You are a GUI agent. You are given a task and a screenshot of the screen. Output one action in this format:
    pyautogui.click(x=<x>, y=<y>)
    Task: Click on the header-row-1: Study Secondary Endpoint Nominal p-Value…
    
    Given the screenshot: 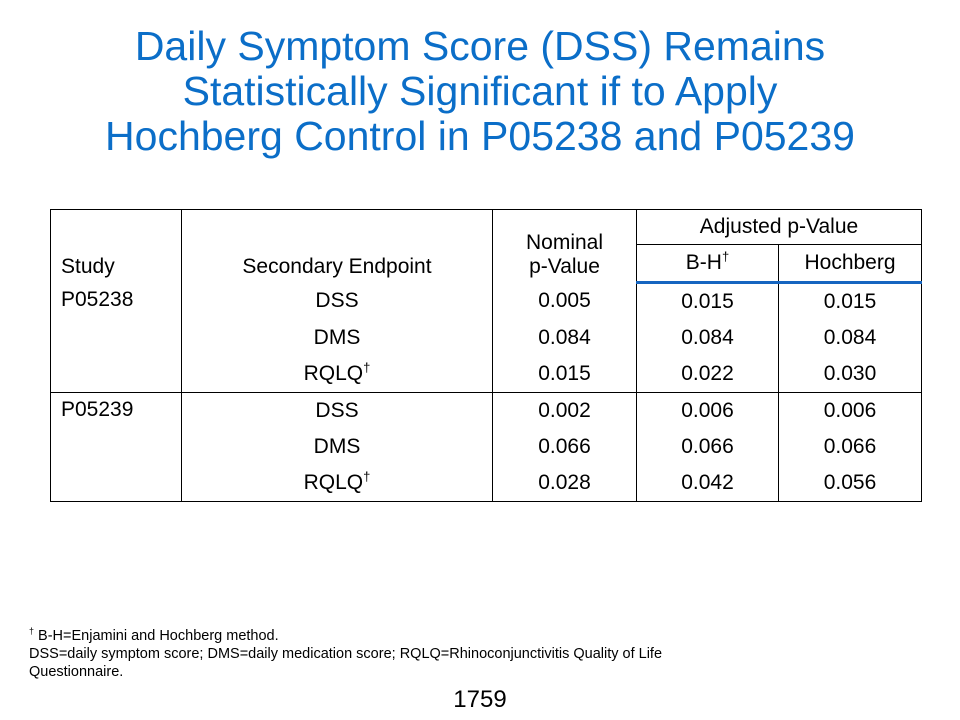 What is the action you would take?
    pyautogui.click(x=486, y=246)
    